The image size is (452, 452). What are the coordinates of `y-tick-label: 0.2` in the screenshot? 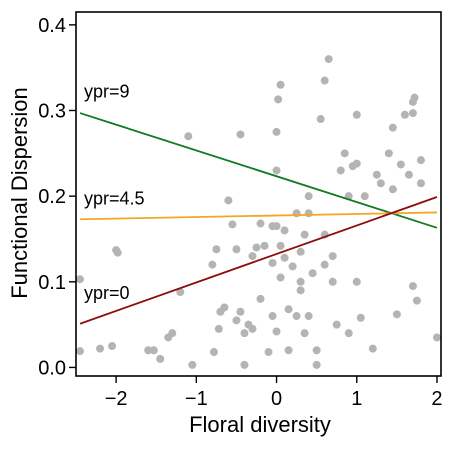 It's located at (52, 197).